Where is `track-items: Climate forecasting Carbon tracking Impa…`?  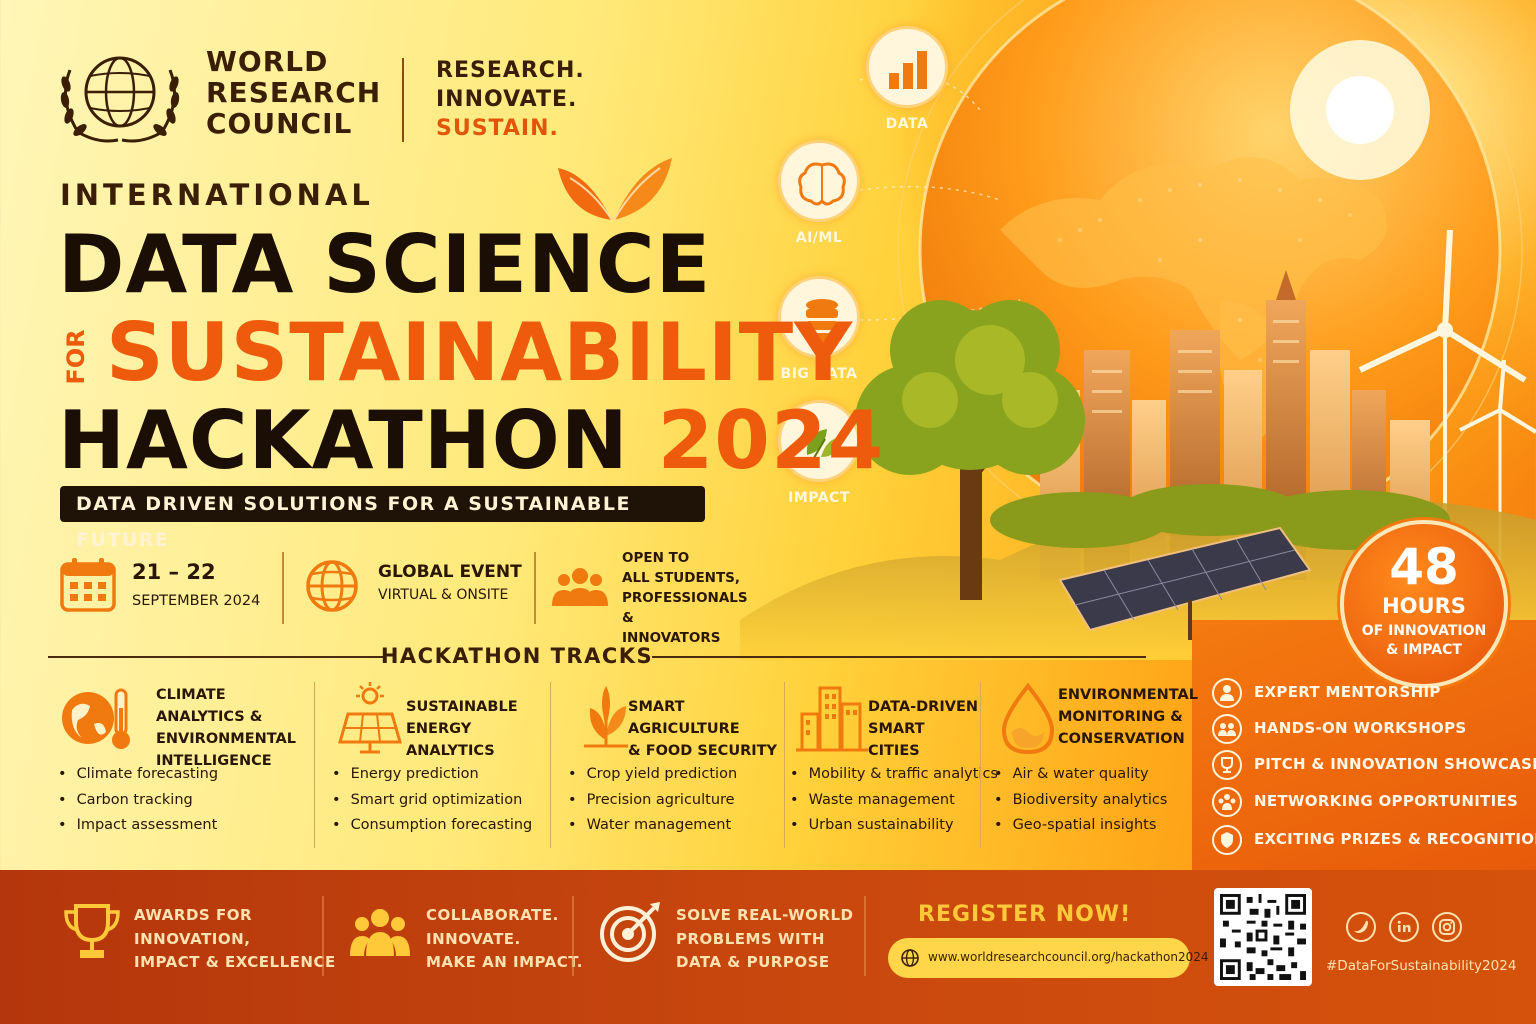
track-items: Climate forecasting Carbon tracking Impa… is located at coordinates (138, 800).